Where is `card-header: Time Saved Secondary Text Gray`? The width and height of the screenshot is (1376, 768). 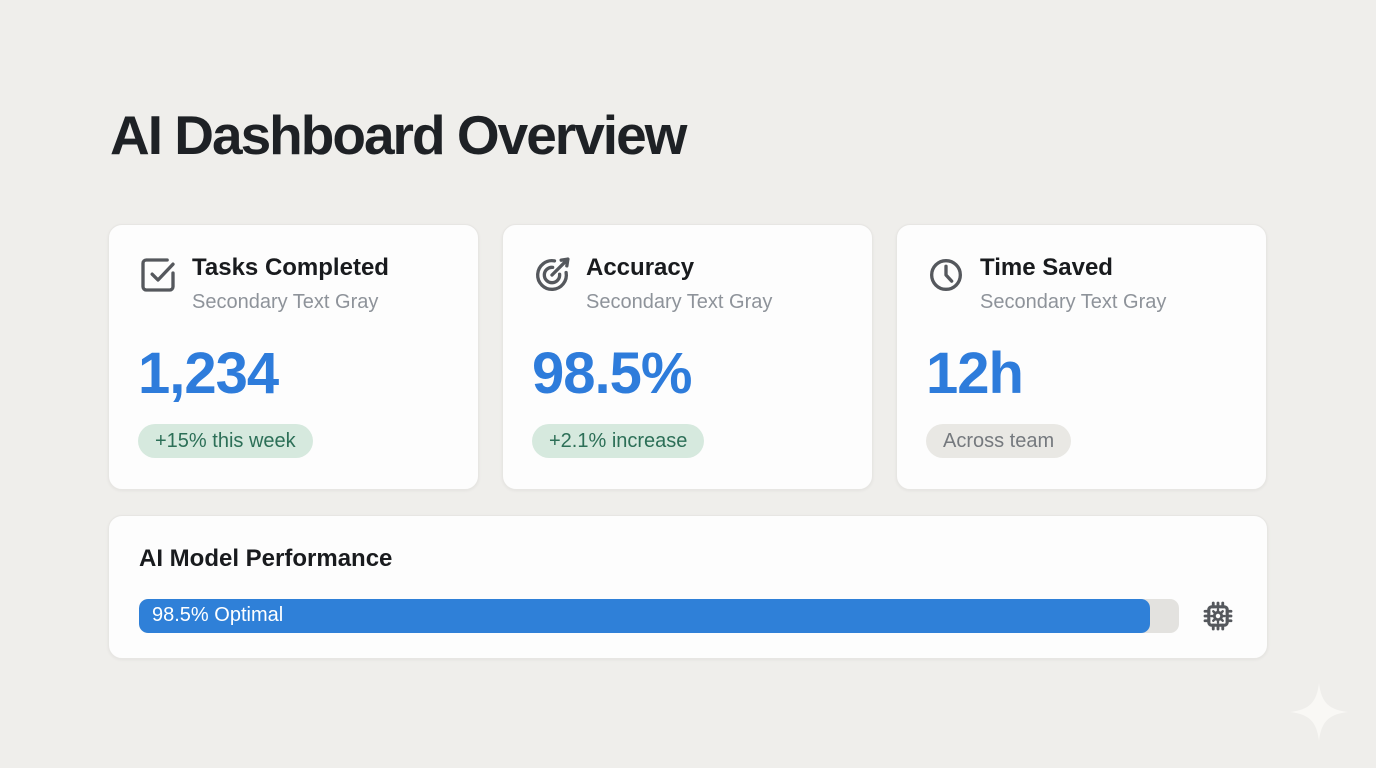 card-header: Time Saved Secondary Text Gray is located at coordinates (1082, 284).